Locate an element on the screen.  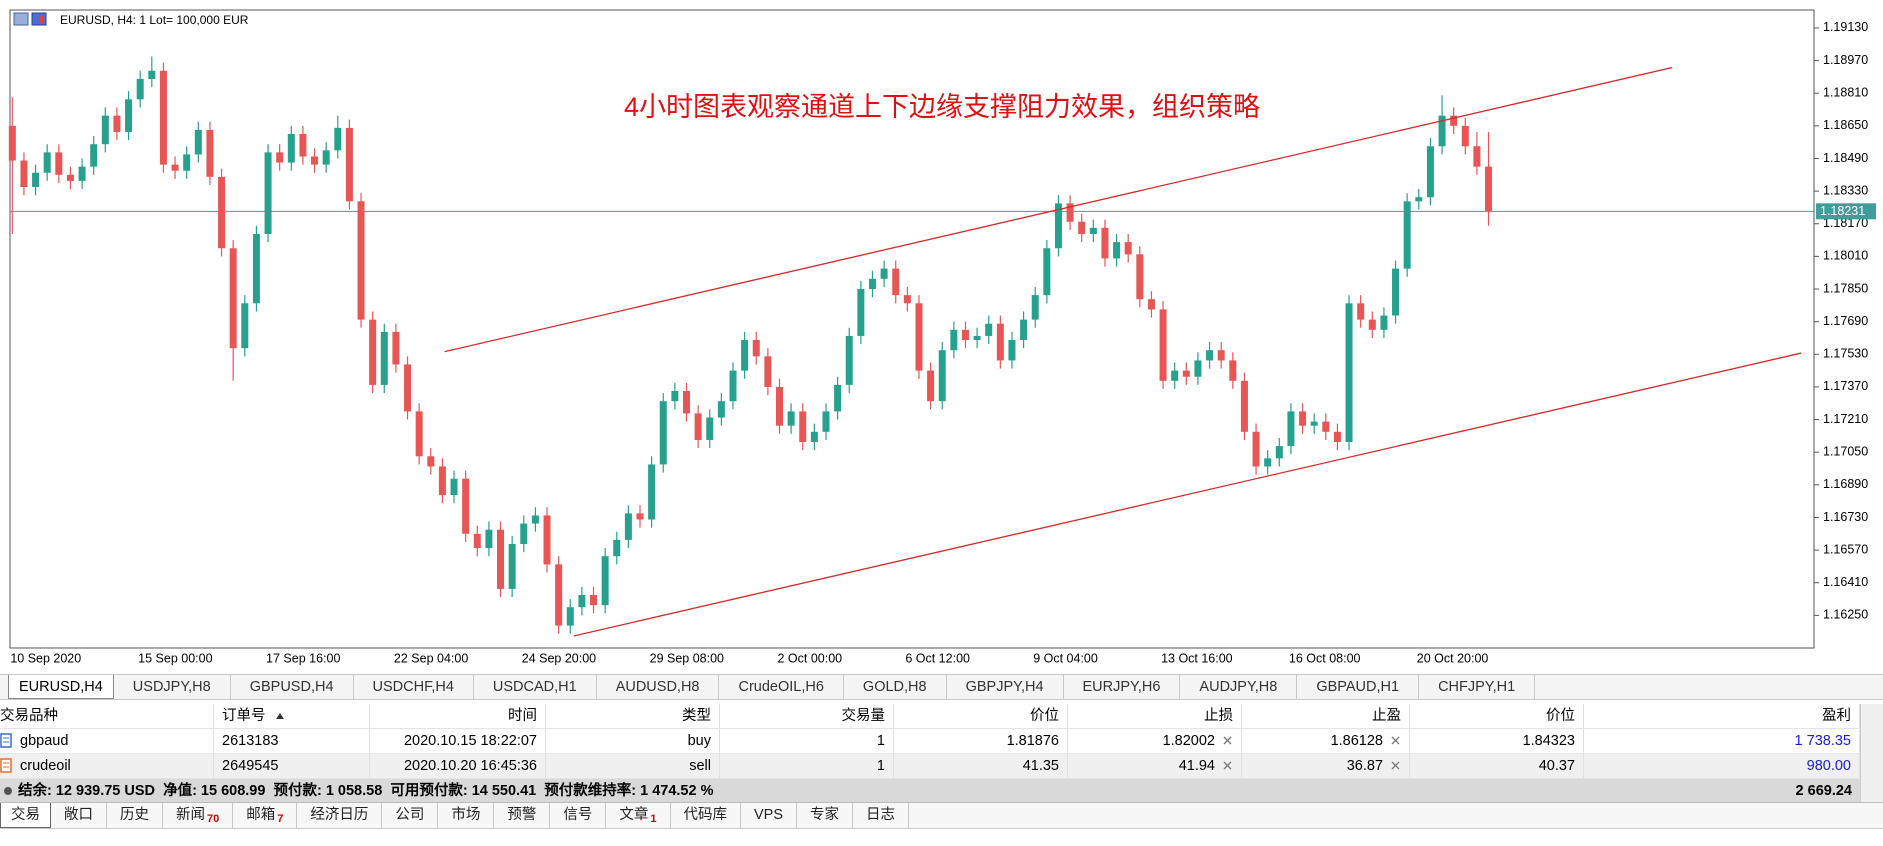
header-text: 交易品种 is located at coordinates (29, 716).